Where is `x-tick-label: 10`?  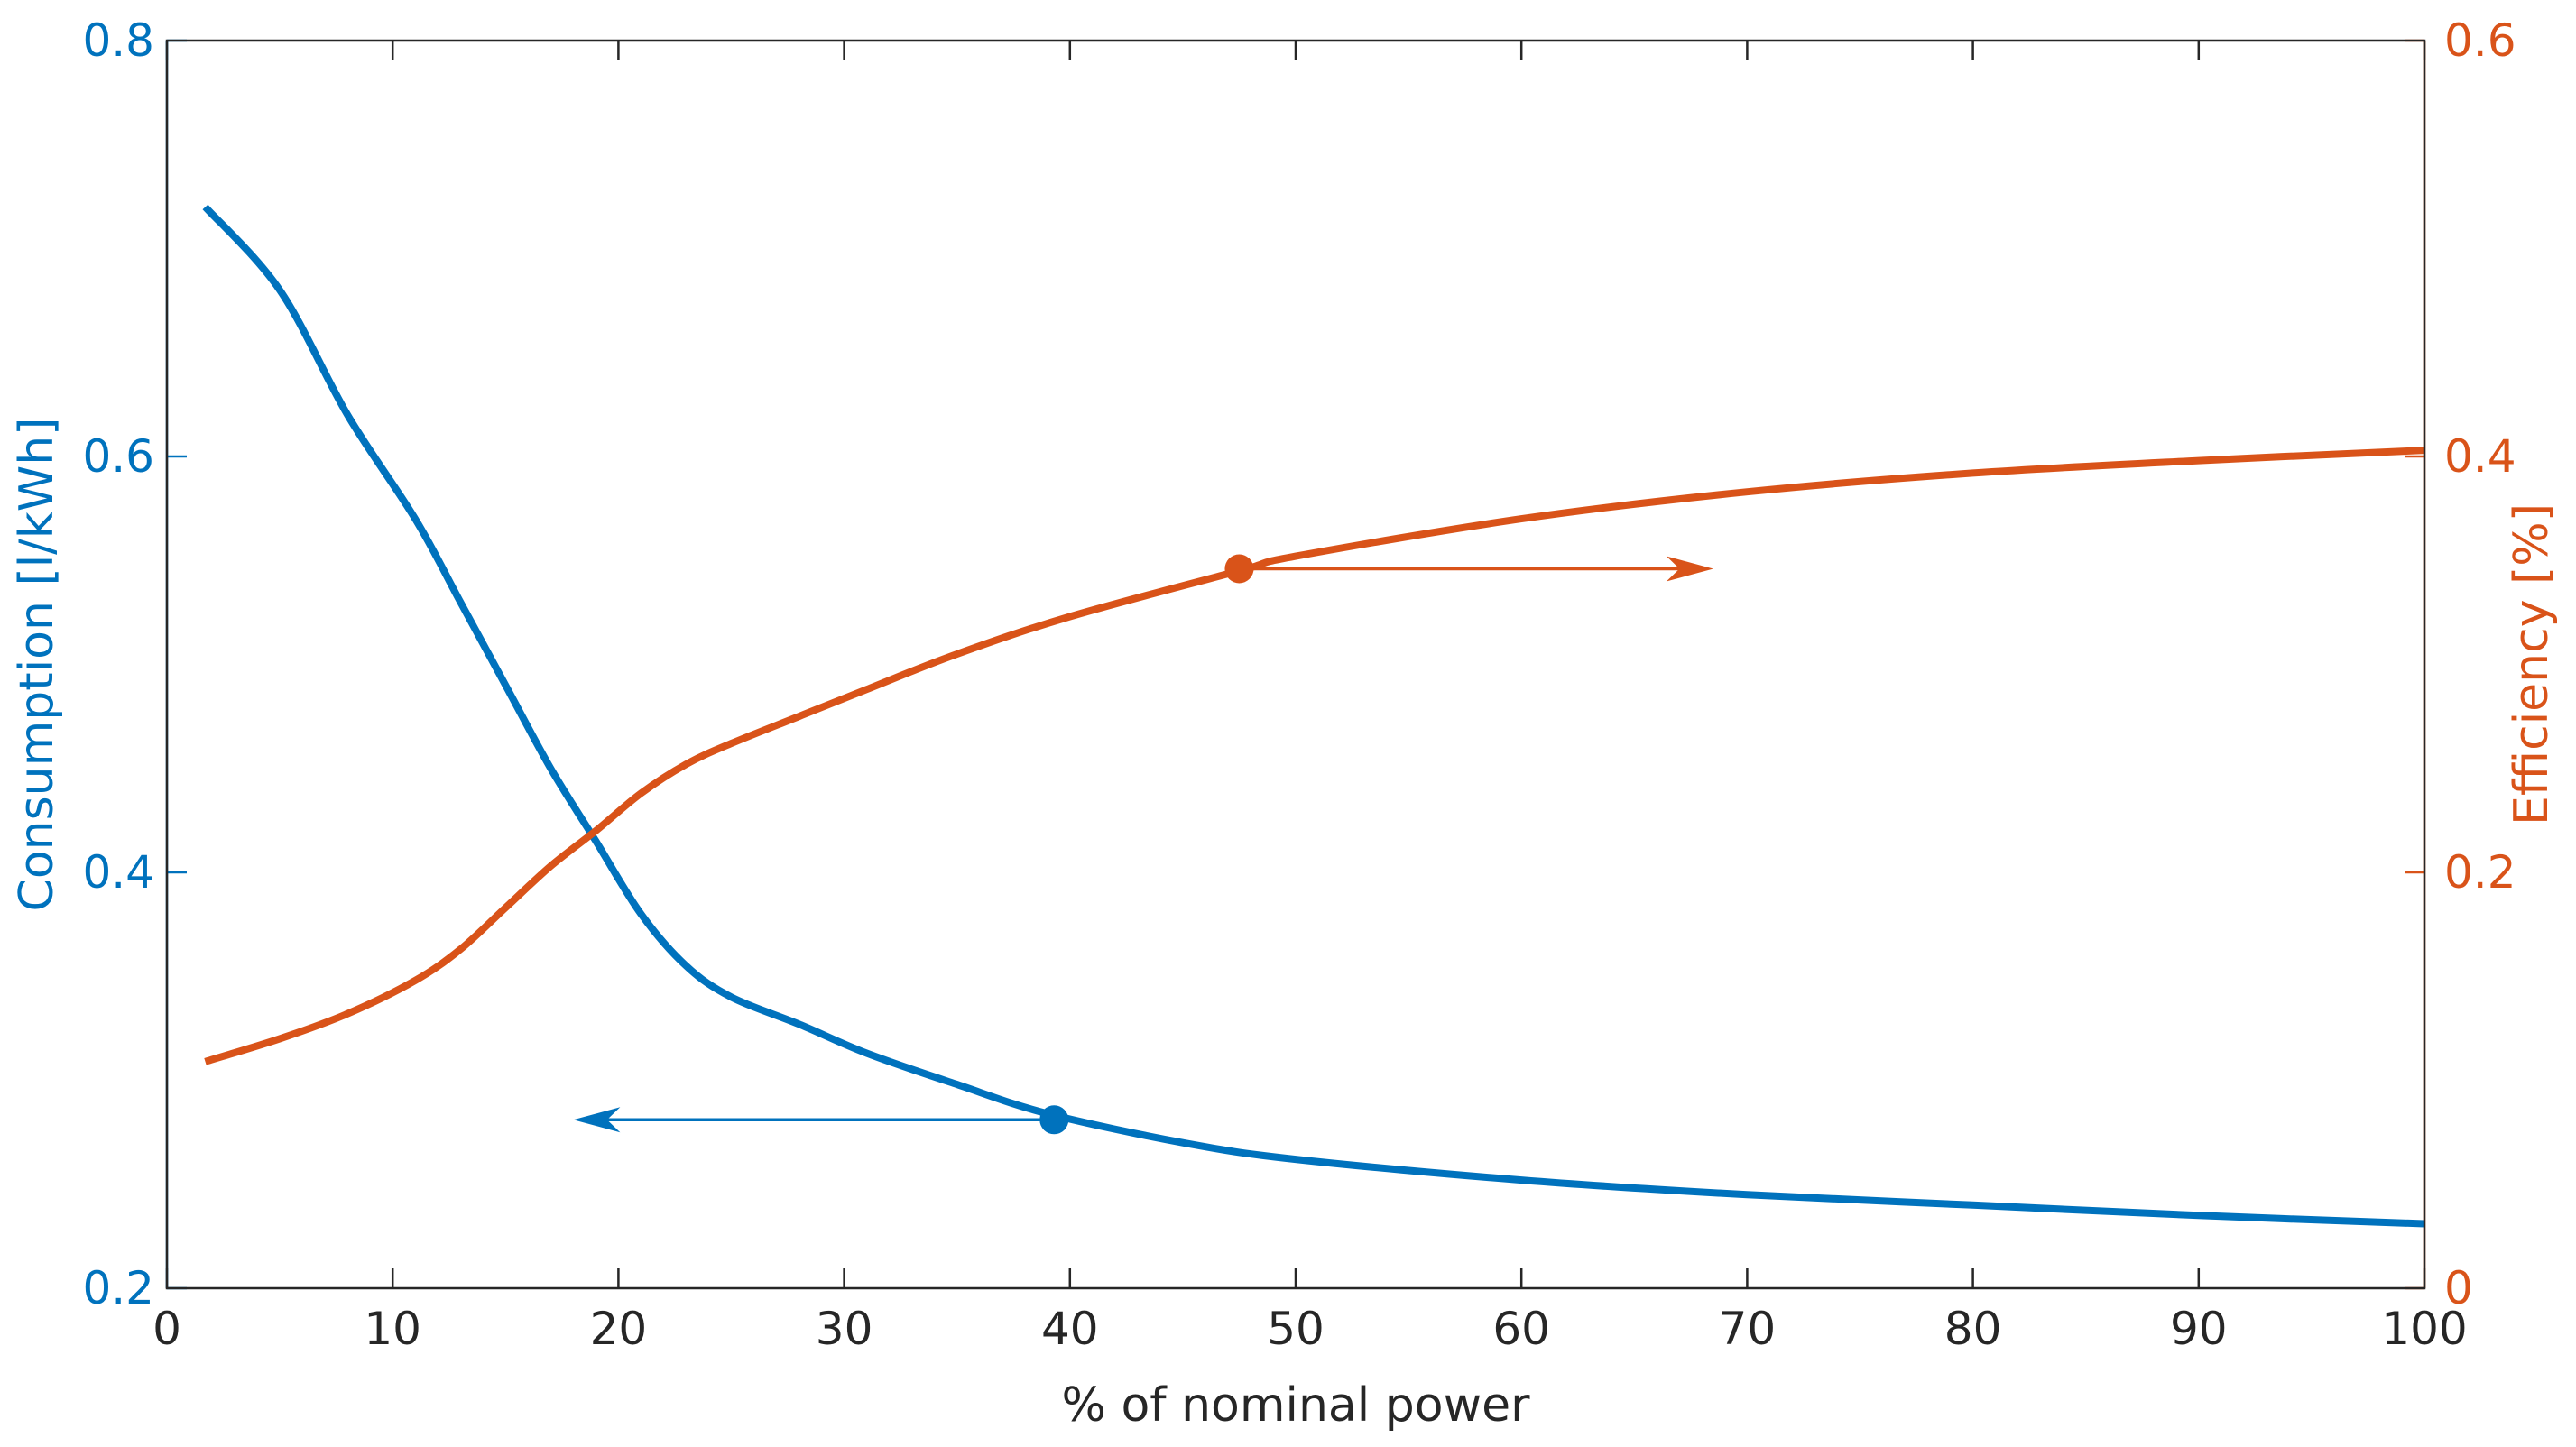
x-tick-label: 10 is located at coordinates (392, 1329).